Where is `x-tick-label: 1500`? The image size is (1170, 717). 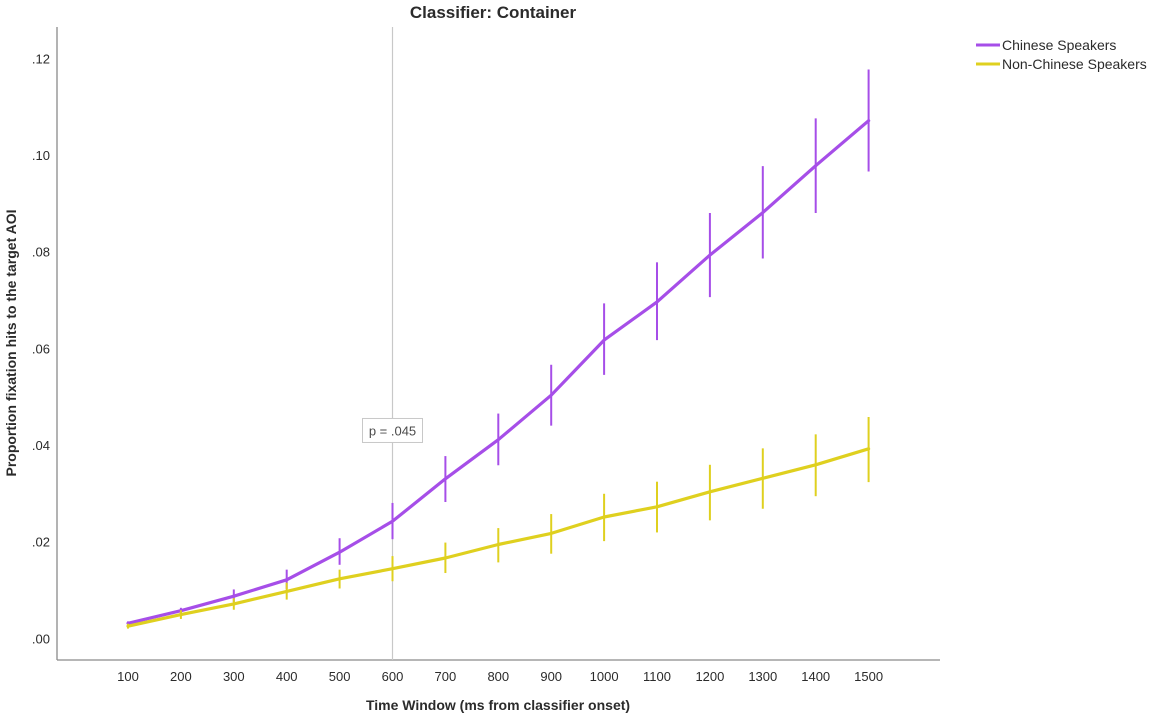
x-tick-label: 1500 is located at coordinates (868, 676).